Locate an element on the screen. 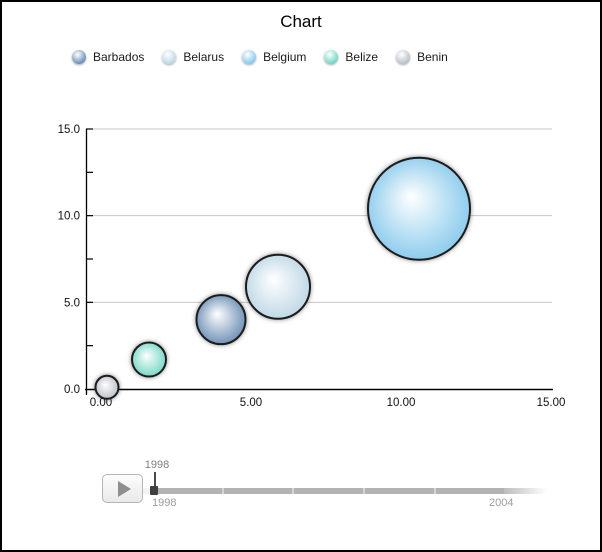 The height and width of the screenshot is (552, 602). slider-range-start: 1998 is located at coordinates (164, 503).